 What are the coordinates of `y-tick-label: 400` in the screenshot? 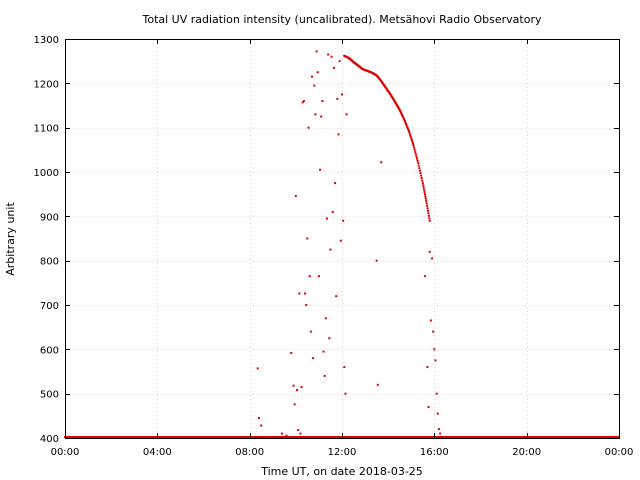 It's located at (49, 439).